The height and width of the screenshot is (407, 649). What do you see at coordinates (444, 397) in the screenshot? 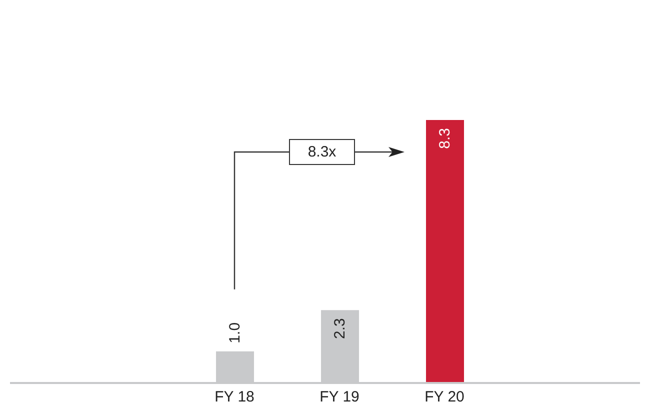
I see `x-tick-label: FY 20` at bounding box center [444, 397].